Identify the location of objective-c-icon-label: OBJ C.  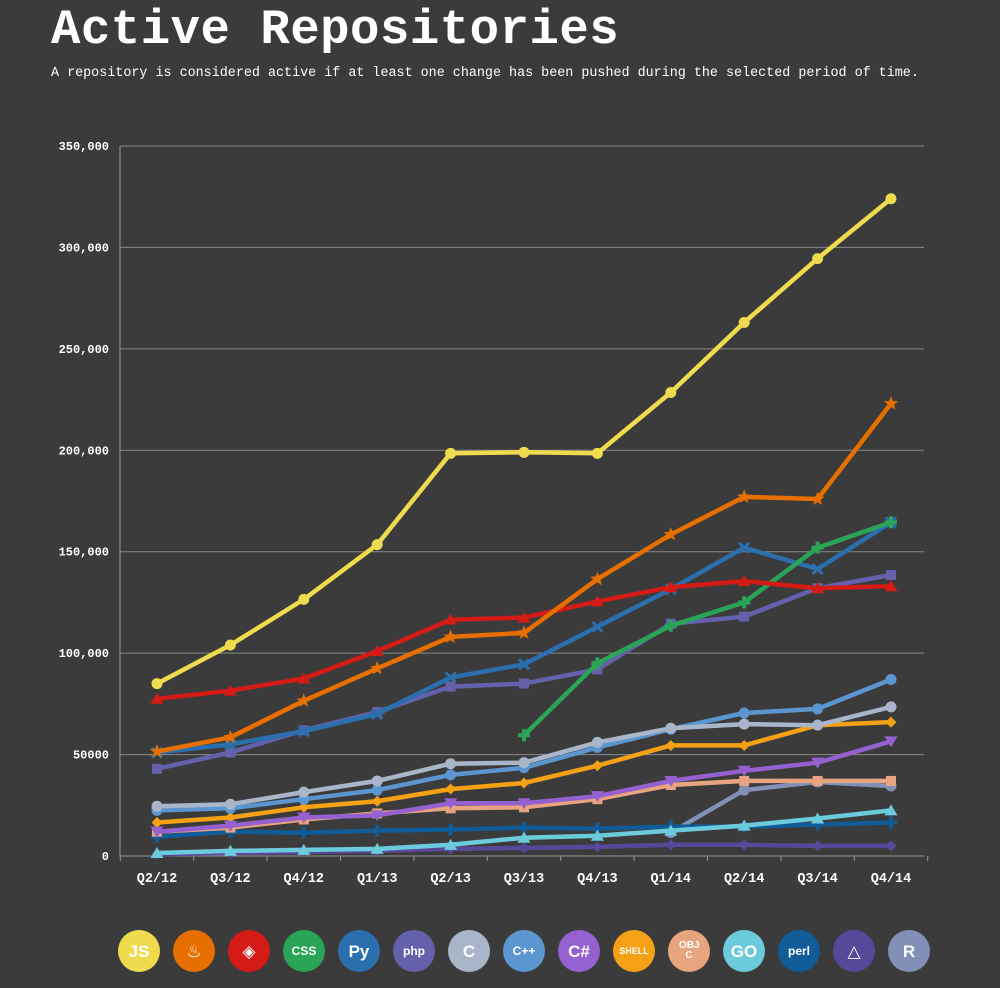
(689, 950).